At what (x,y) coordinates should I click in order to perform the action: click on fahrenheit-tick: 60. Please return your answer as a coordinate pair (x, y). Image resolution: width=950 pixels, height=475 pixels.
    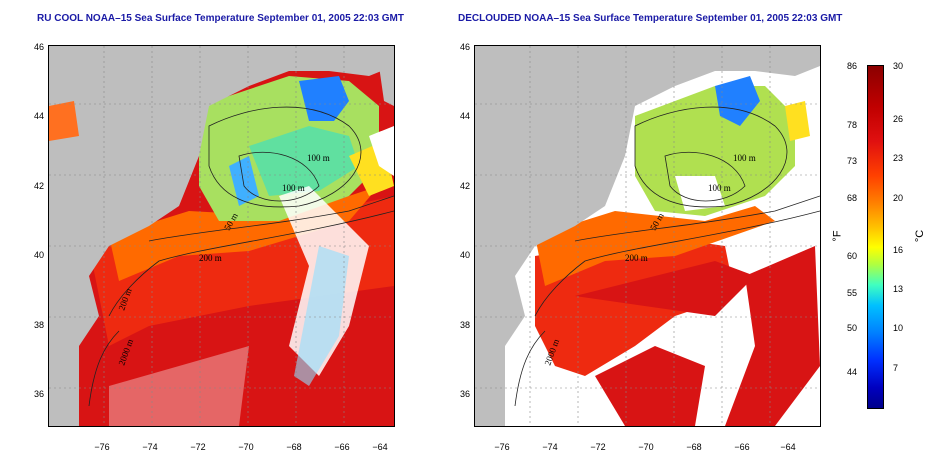
    Looking at the image, I should click on (851, 256).